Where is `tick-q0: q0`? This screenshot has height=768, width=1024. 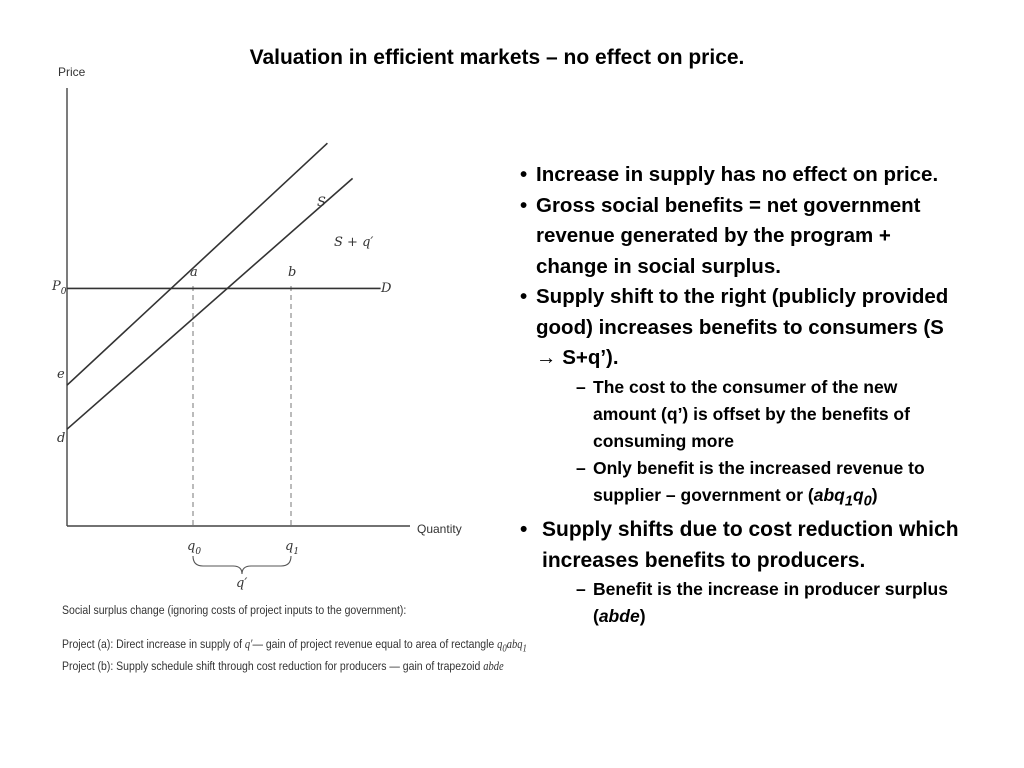 tick-q0: q0 is located at coordinates (194, 548).